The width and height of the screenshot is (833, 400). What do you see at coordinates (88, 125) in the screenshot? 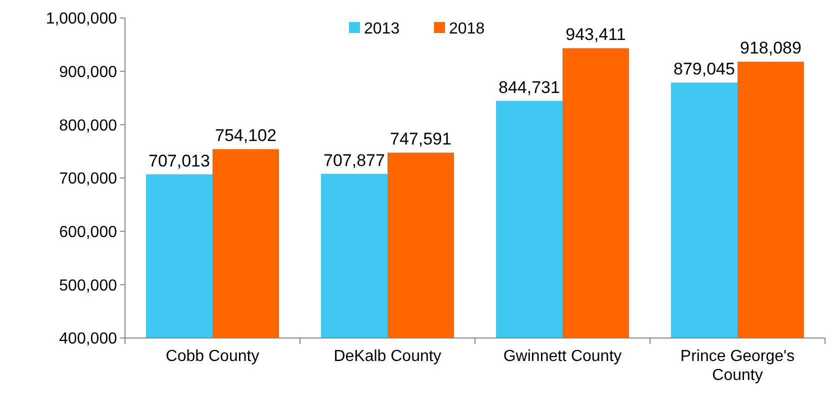
I see `y-tick-label: 800,000` at bounding box center [88, 125].